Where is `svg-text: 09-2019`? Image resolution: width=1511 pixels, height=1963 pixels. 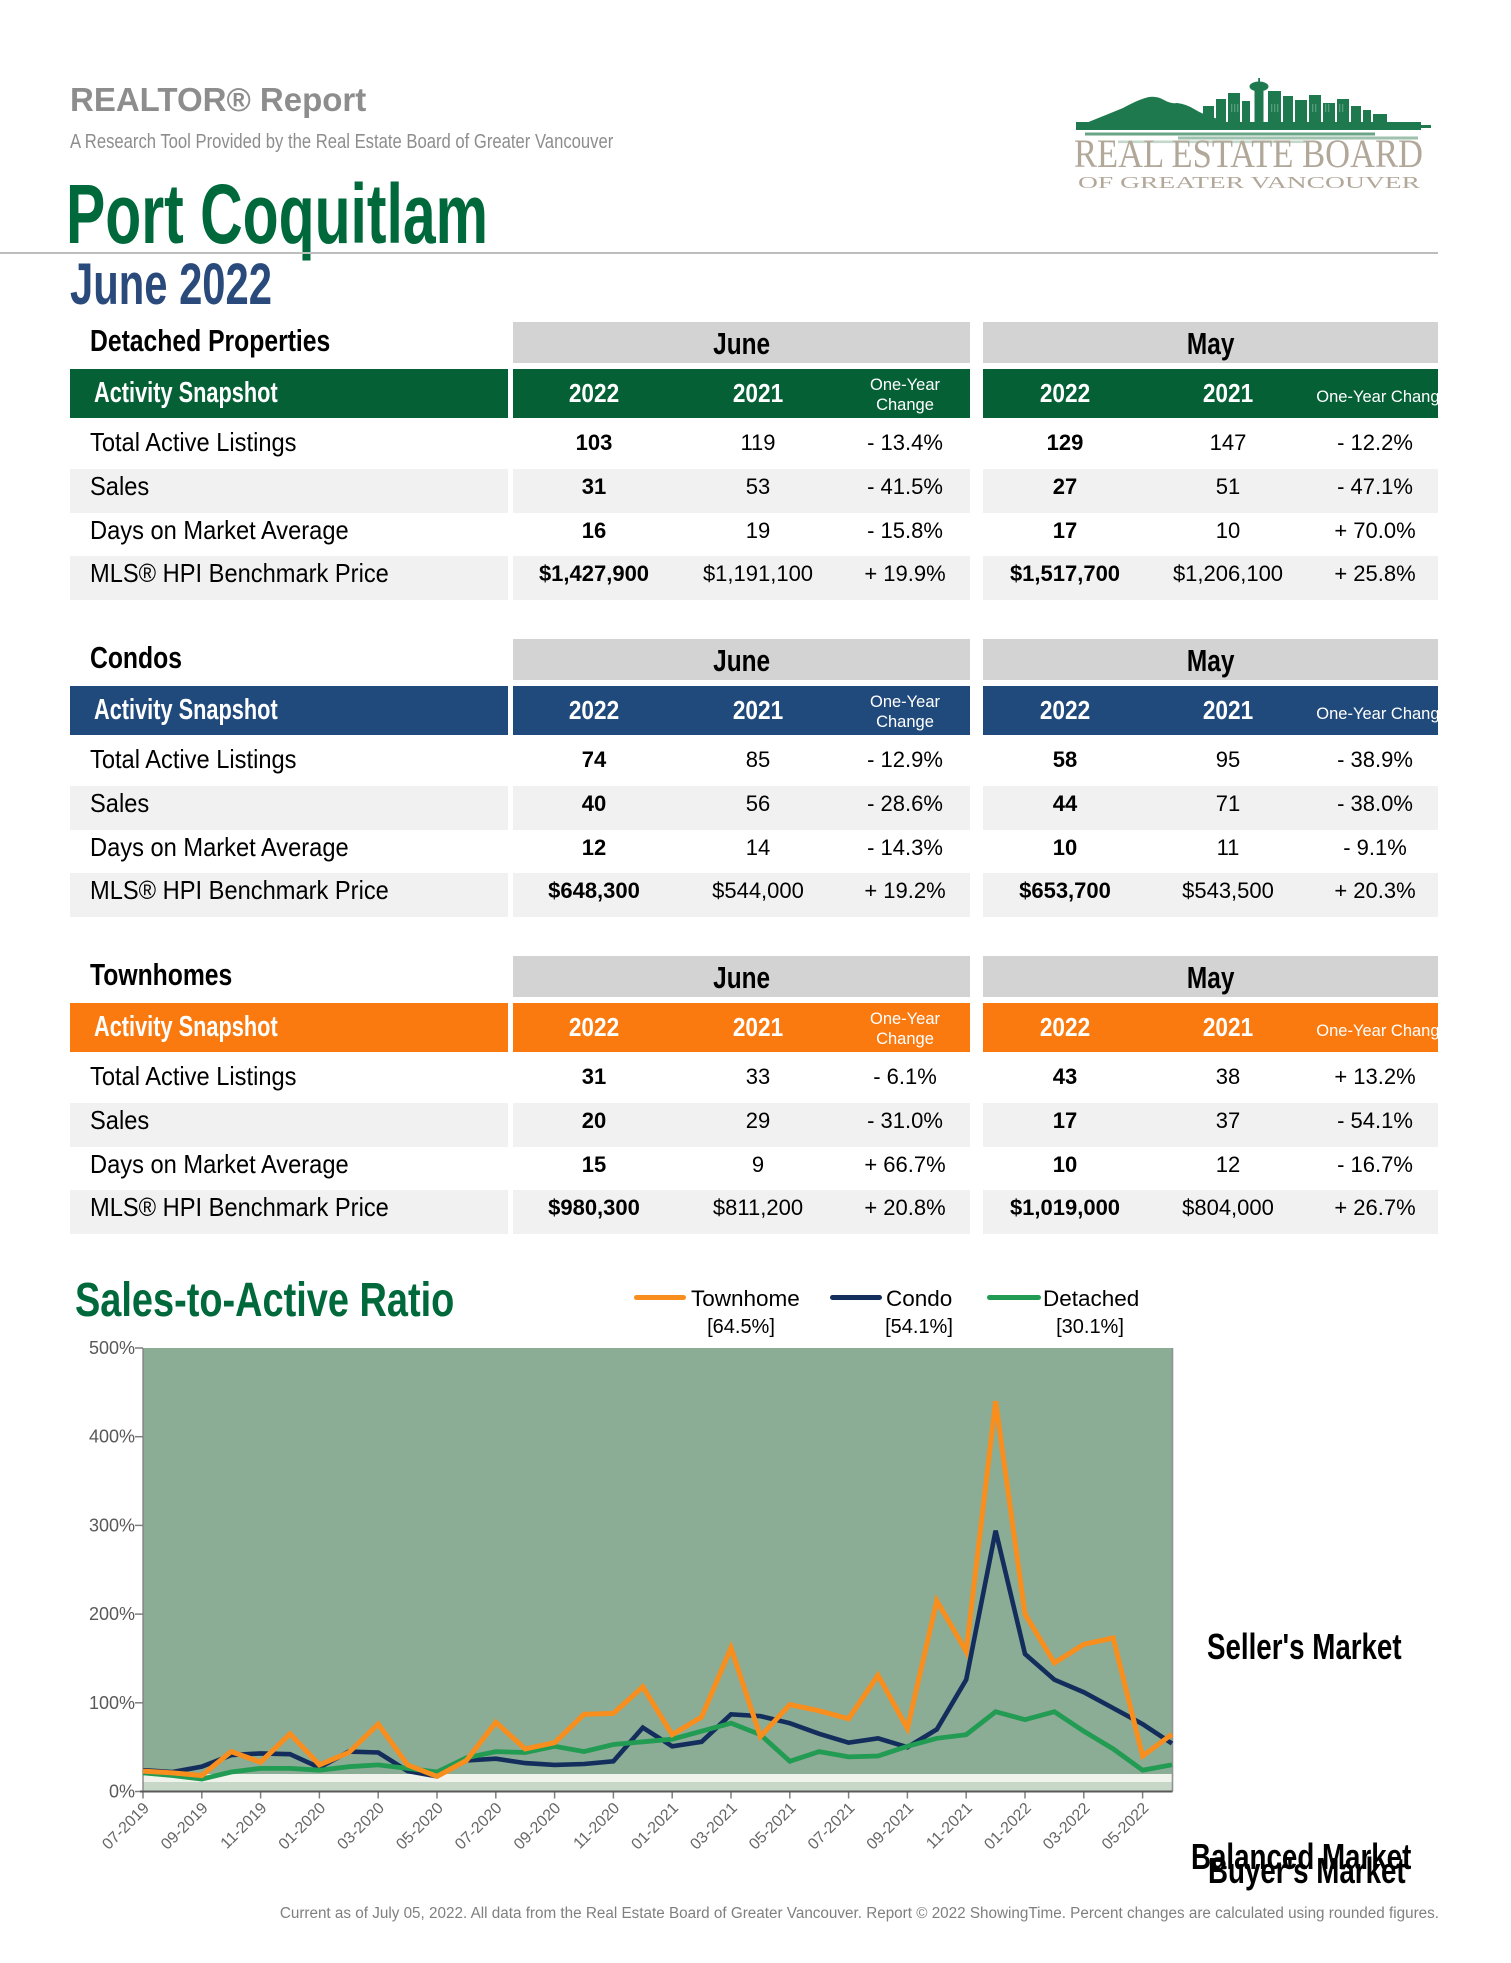
svg-text: 09-2019 is located at coordinates (185, 1827).